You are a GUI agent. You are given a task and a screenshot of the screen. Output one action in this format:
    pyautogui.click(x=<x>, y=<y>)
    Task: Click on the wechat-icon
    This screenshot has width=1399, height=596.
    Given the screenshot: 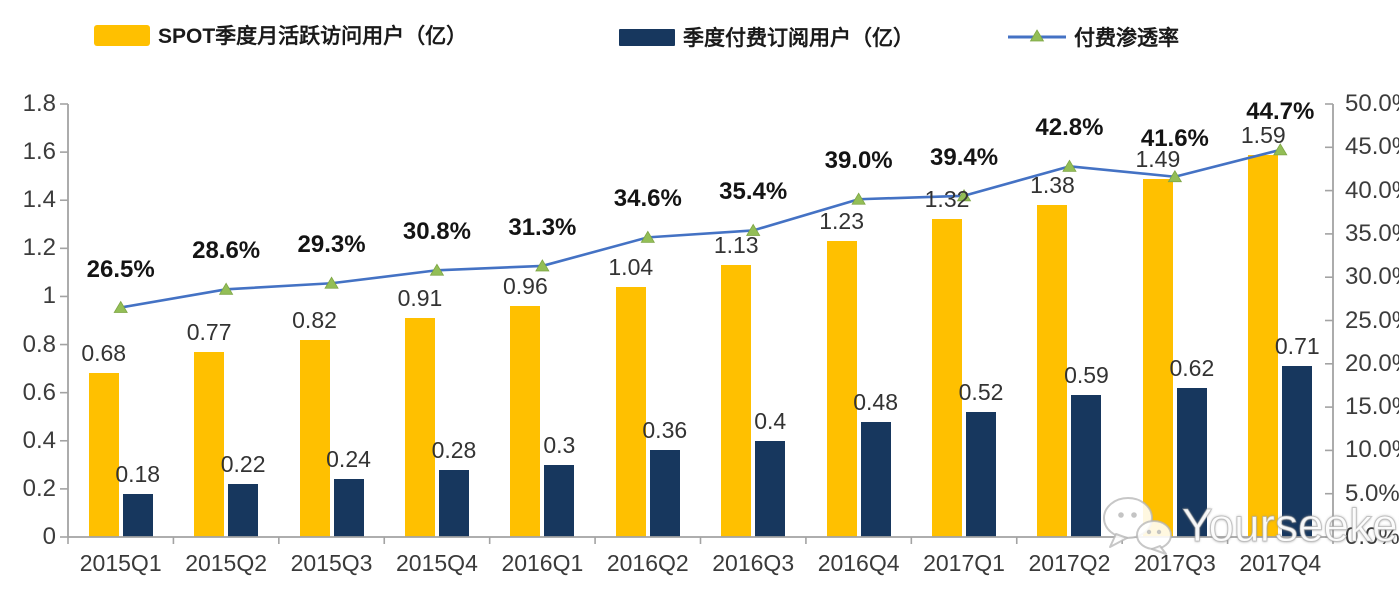 What is the action you would take?
    pyautogui.click(x=1137, y=526)
    